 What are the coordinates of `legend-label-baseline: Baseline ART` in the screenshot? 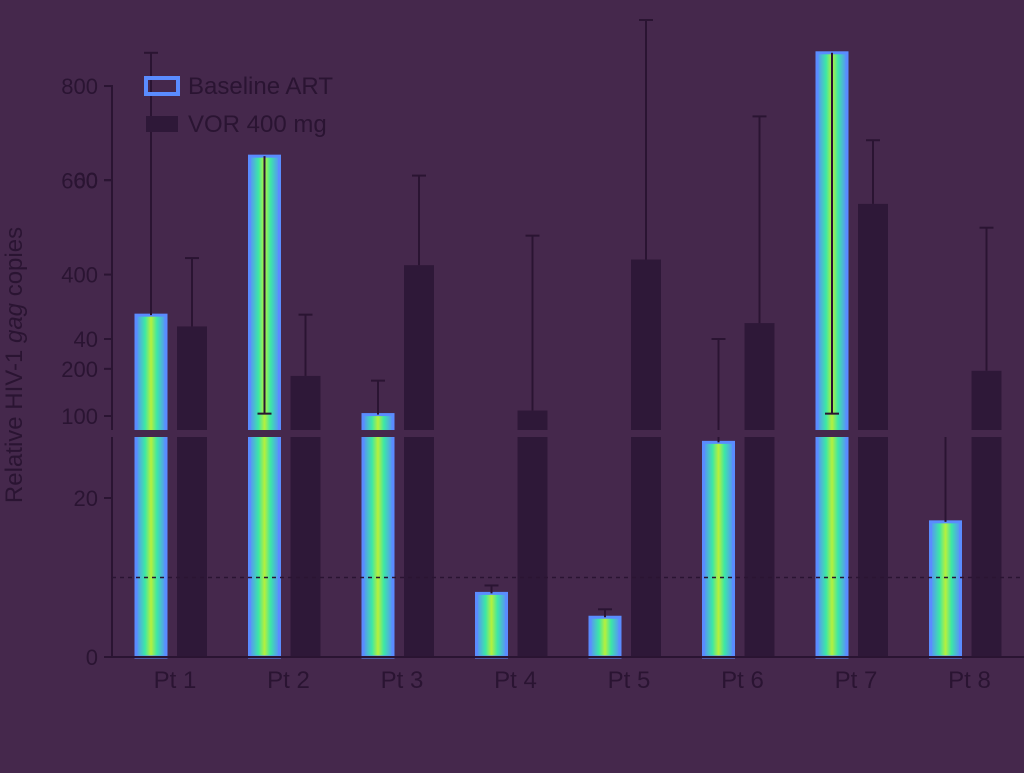 It's located at (260, 86).